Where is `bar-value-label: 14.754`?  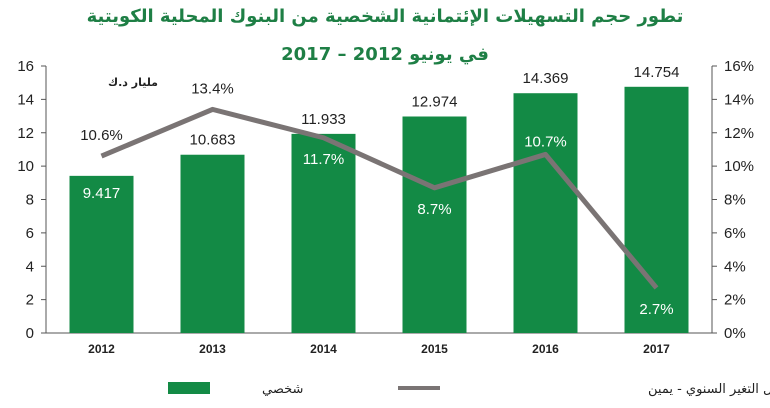
bar-value-label: 14.754 is located at coordinates (657, 72).